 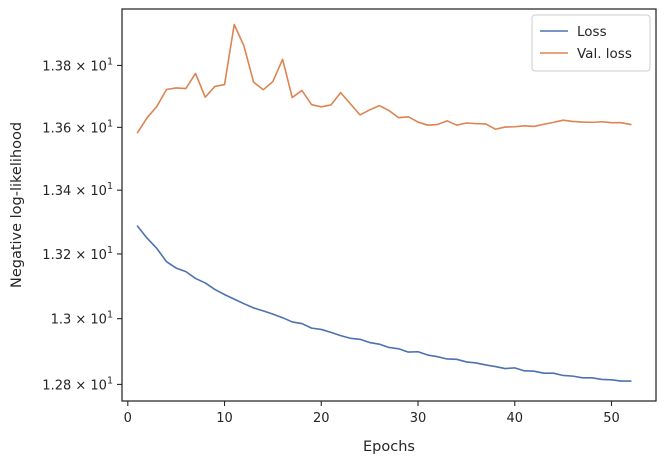 What do you see at coordinates (372, 413) in the screenshot?
I see `x-axis-ticks: 0 10 20 30 40 50` at bounding box center [372, 413].